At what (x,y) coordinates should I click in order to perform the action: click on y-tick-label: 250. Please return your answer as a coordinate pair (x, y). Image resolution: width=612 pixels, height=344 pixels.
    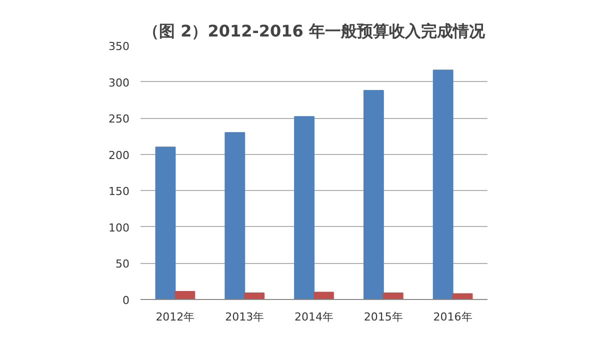
    Looking at the image, I should click on (119, 119).